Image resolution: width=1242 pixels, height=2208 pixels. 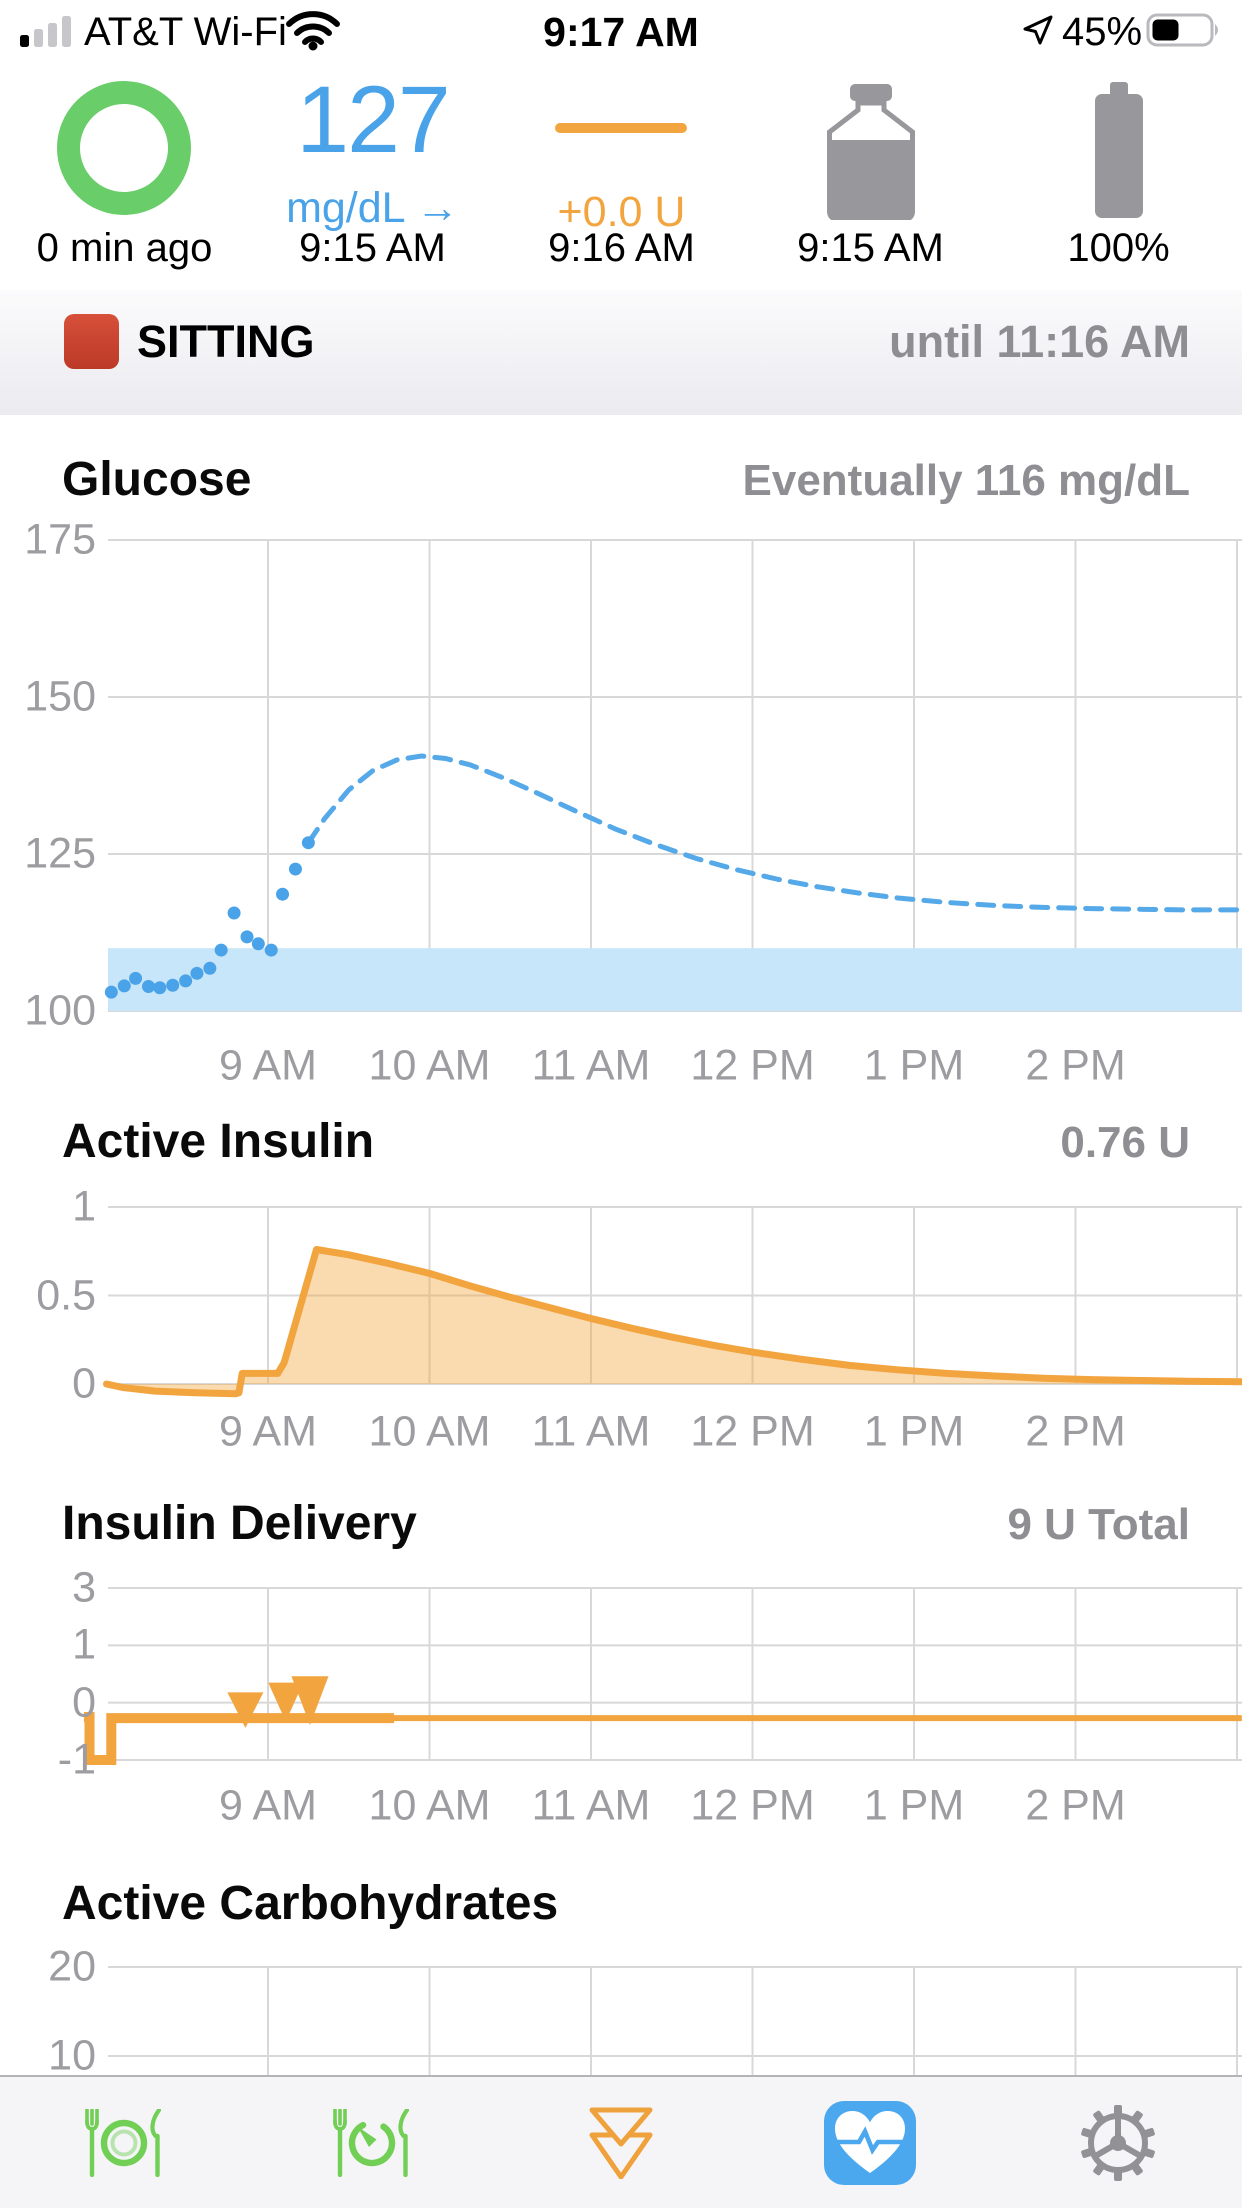 I want to click on tab-pre-meal, so click(x=372, y=2142).